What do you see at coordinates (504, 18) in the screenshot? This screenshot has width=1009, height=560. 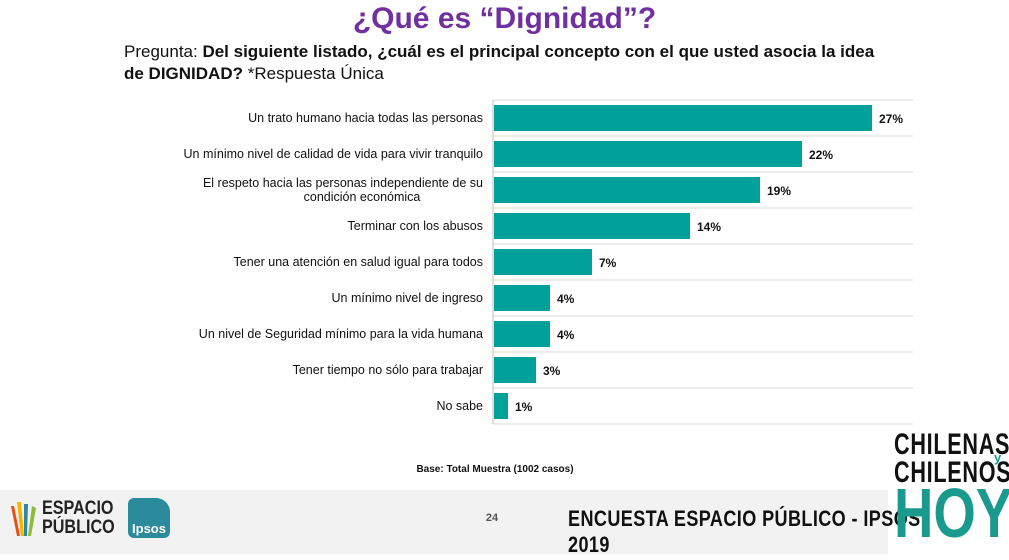 I see `page-title: ¿Qué es “Dignidad”?` at bounding box center [504, 18].